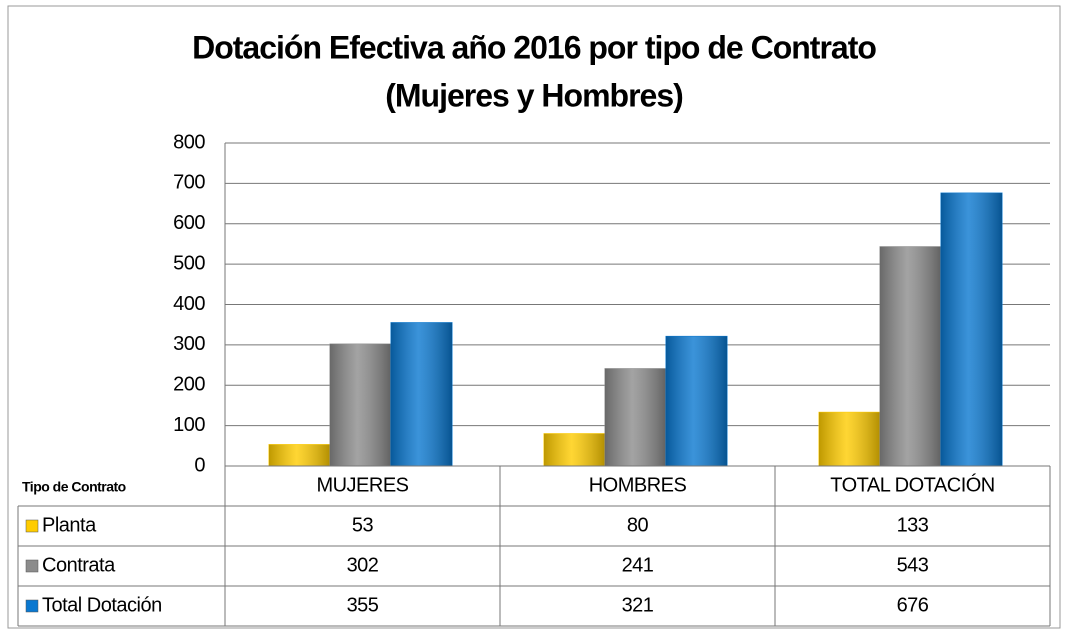 The image size is (1068, 632). Describe the element at coordinates (189, 425) in the screenshot. I see `y-tick-label: 100` at that location.